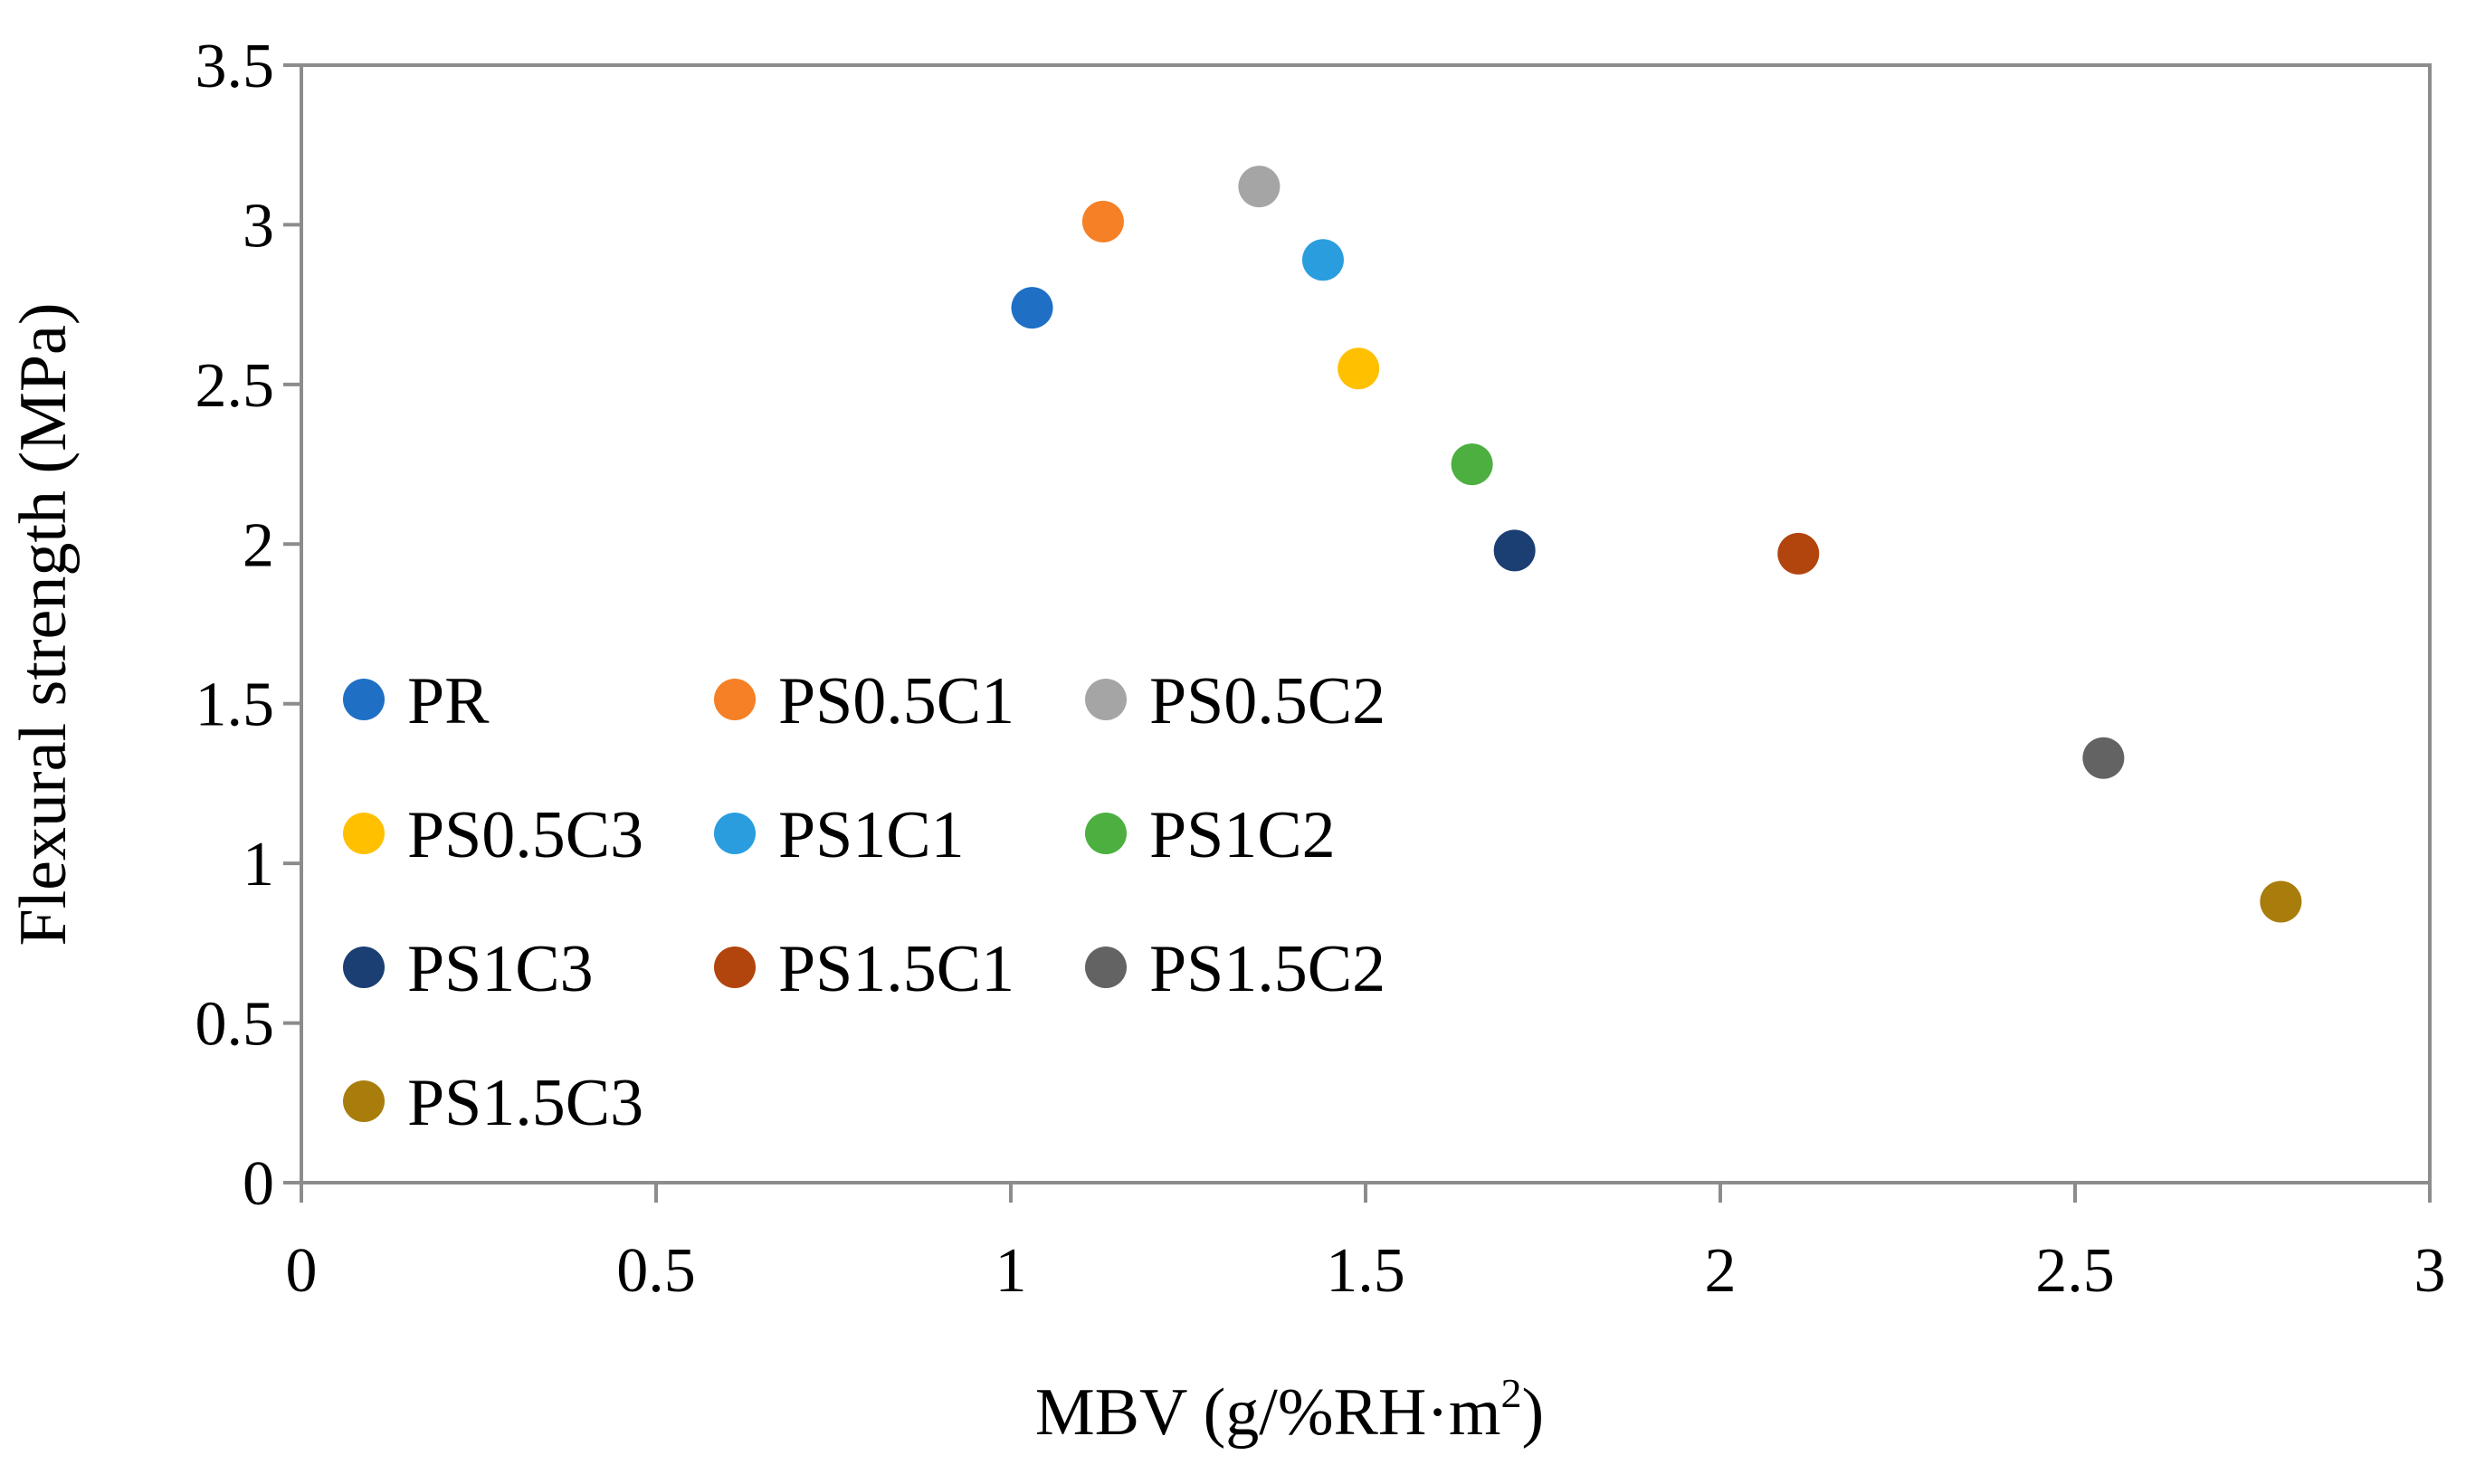  Describe the element at coordinates (1011, 1271) in the screenshot. I see `x-tick-label: 1` at that location.